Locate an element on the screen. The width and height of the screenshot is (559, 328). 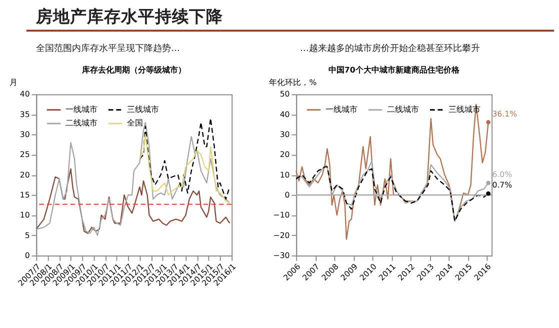
data-label: 0.7% is located at coordinates (502, 185).